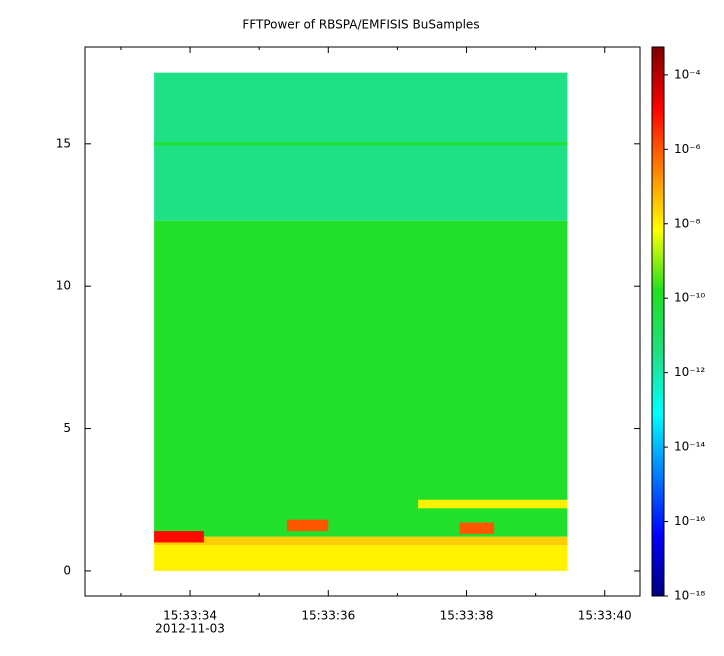 Image resolution: width=724 pixels, height=656 pixels. What do you see at coordinates (190, 616) in the screenshot?
I see `x-tick-label: 15:33:34` at bounding box center [190, 616].